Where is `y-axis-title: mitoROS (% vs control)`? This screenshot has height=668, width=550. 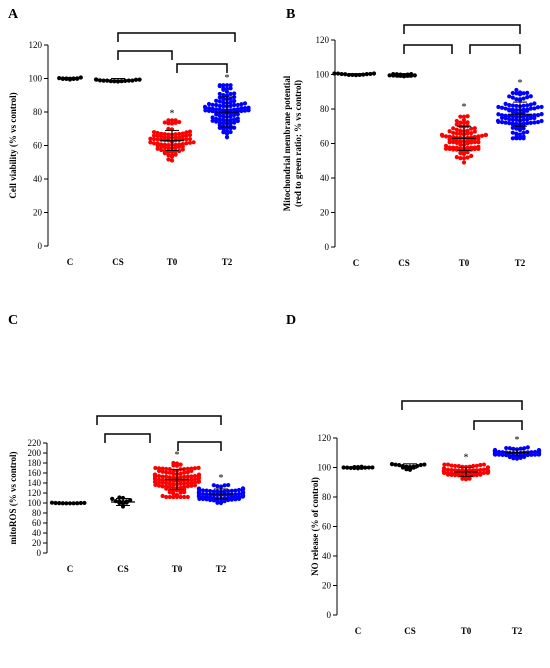 y-axis-title: mitoROS (% vs control) is located at coordinates (13, 497).